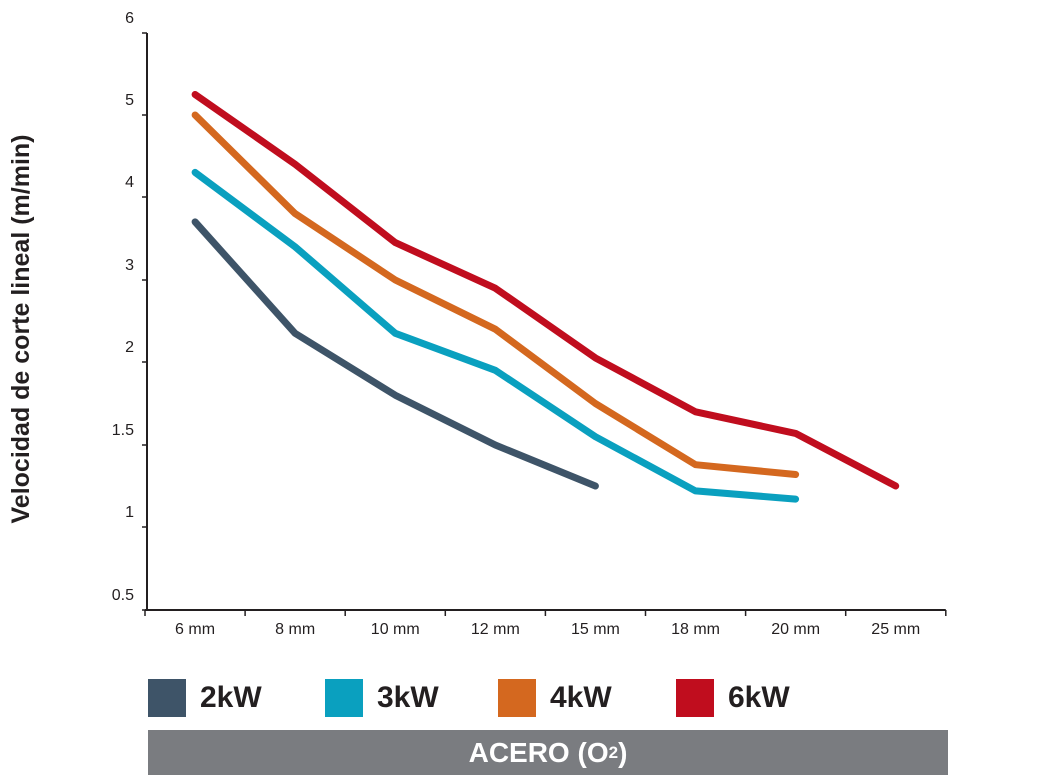  I want to click on y-tick-label: 1.5, so click(123, 430).